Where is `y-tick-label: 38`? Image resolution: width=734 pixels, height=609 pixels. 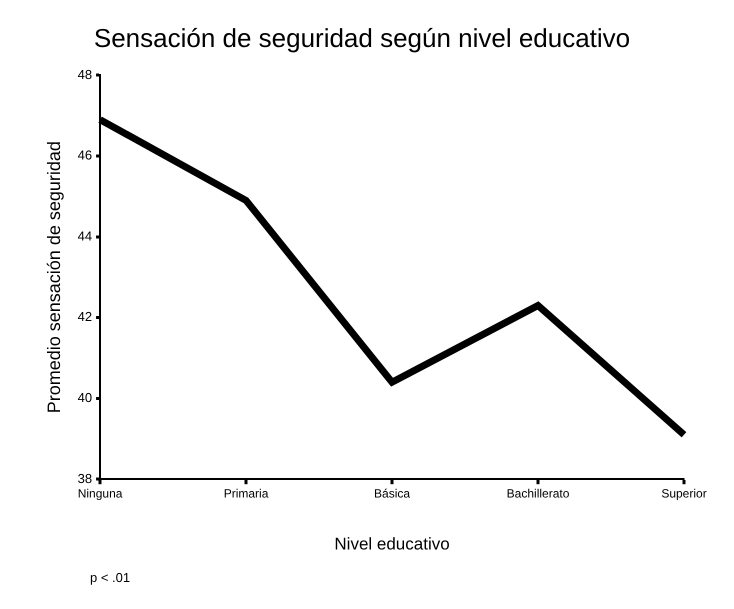
y-tick-label: 38 is located at coordinates (85, 478).